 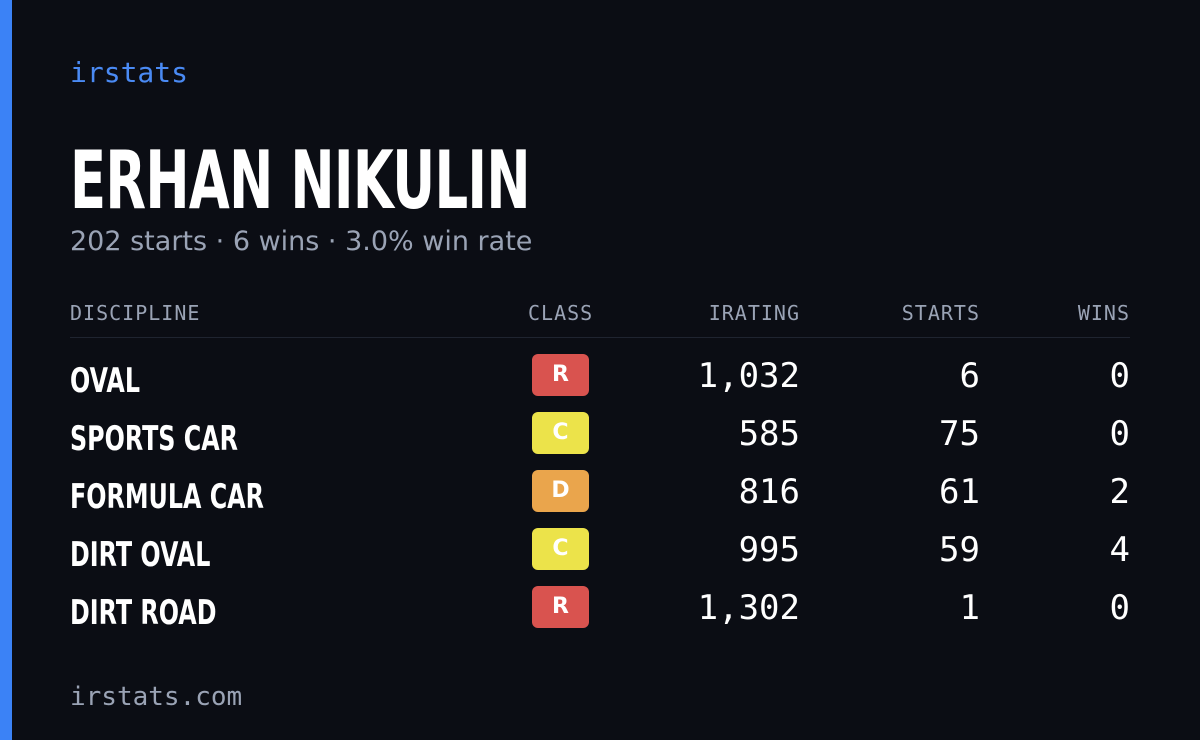 I want to click on discipline: DIRT OVAL, so click(x=140, y=555).